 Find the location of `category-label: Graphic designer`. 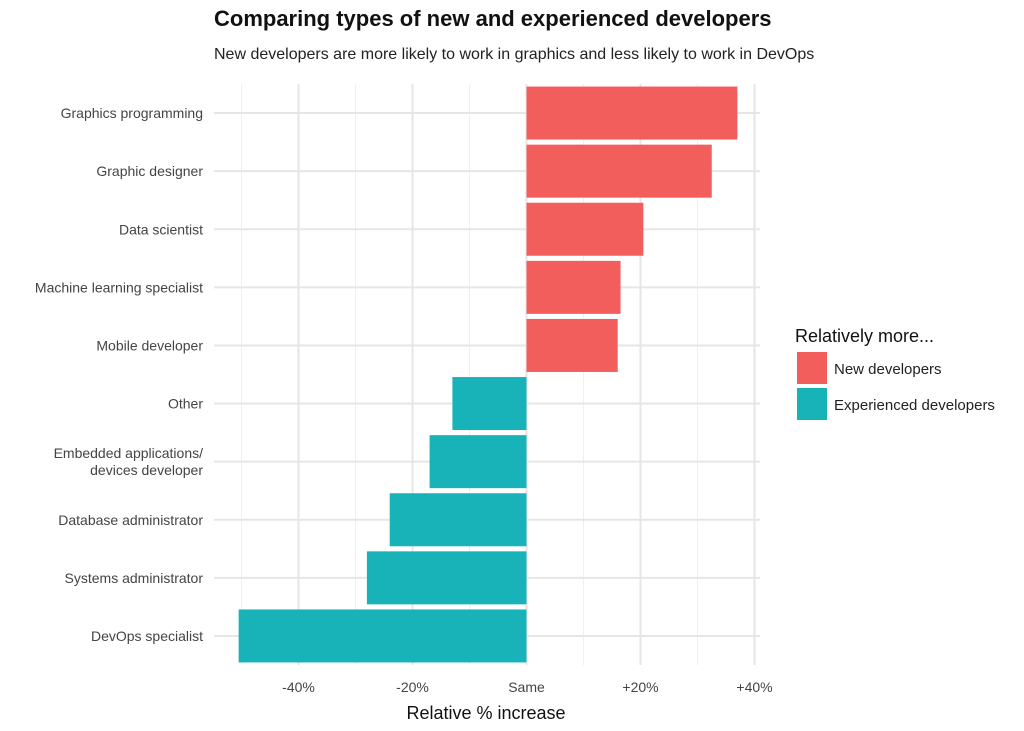

category-label: Graphic designer is located at coordinates (149, 171).